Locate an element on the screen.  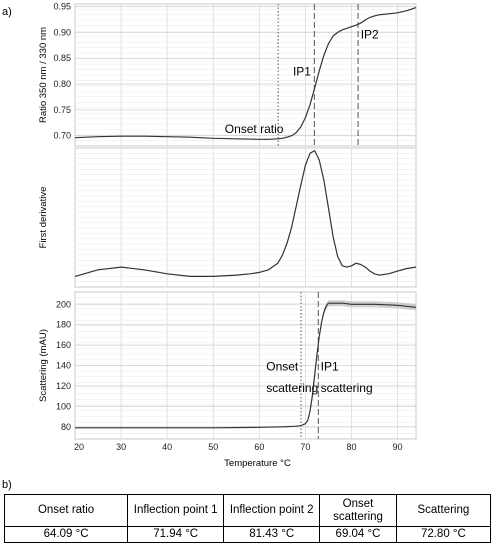
y-axis-label: Scattering (mAU) is located at coordinates (43, 365).